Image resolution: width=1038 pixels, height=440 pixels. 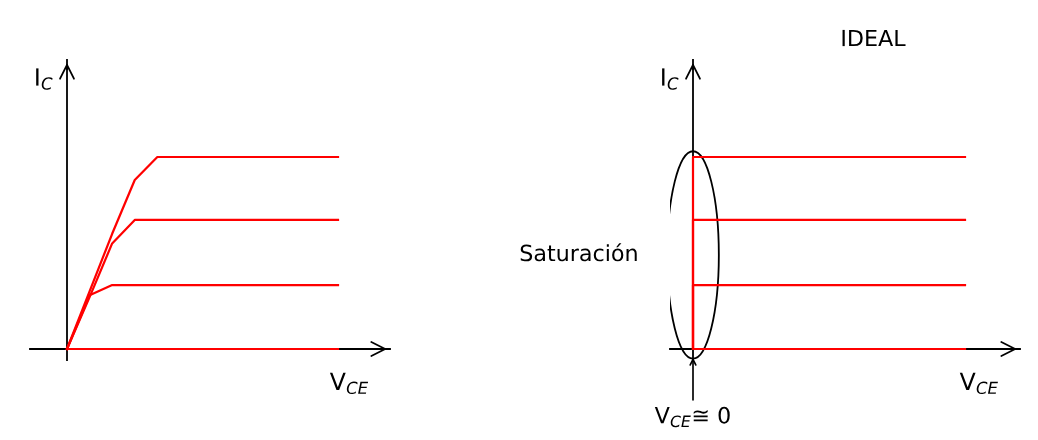 What do you see at coordinates (874, 38) in the screenshot?
I see `chart-title: IDEAL` at bounding box center [874, 38].